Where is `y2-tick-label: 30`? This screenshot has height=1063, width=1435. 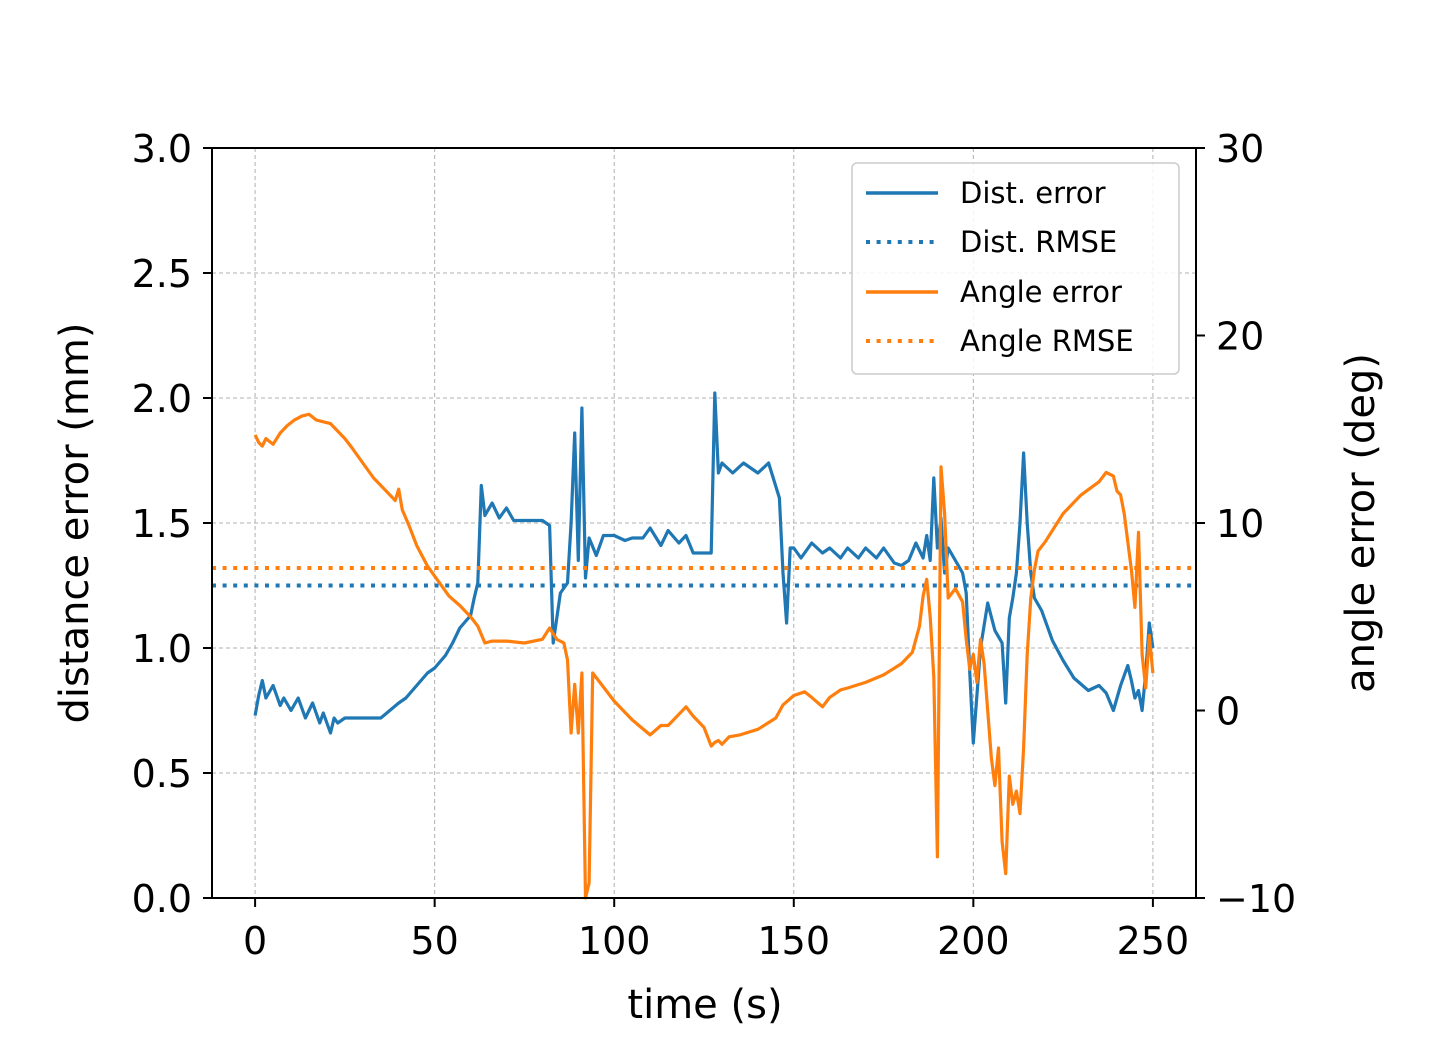
y2-tick-label: 30 is located at coordinates (1240, 149).